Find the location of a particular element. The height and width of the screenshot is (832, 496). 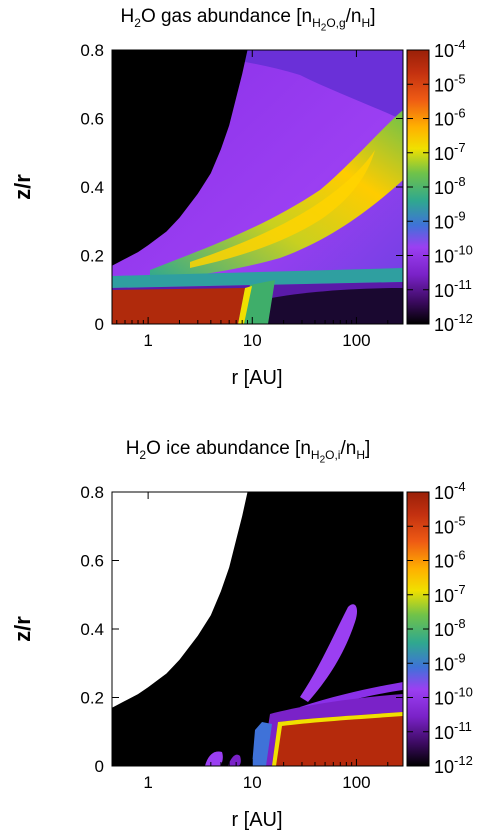

chart-title: H2O ice abundance [nH2O,i/nH] is located at coordinates (248, 452).